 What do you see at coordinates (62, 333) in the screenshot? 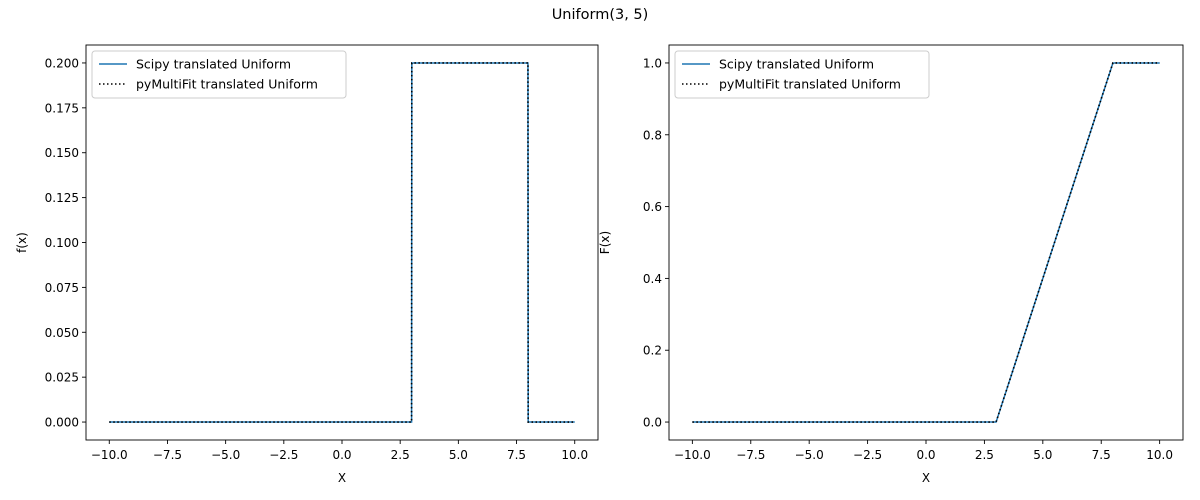
I see `y-tick-label: 0.050` at bounding box center [62, 333].